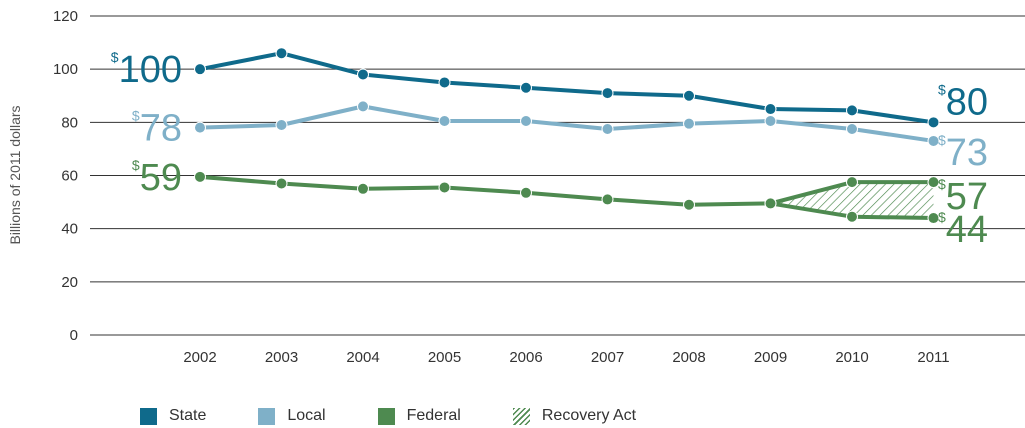 This screenshot has height=428, width=1025. What do you see at coordinates (770, 357) in the screenshot?
I see `x-tick-label: 2009` at bounding box center [770, 357].